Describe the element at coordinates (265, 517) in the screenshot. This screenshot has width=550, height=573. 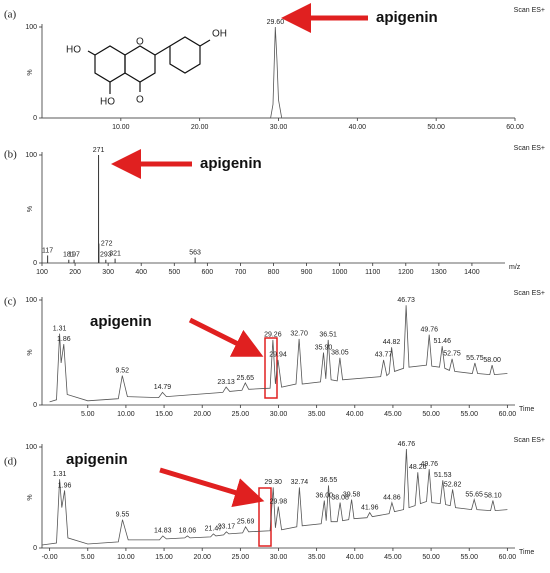
I see `highlight-box` at that location.